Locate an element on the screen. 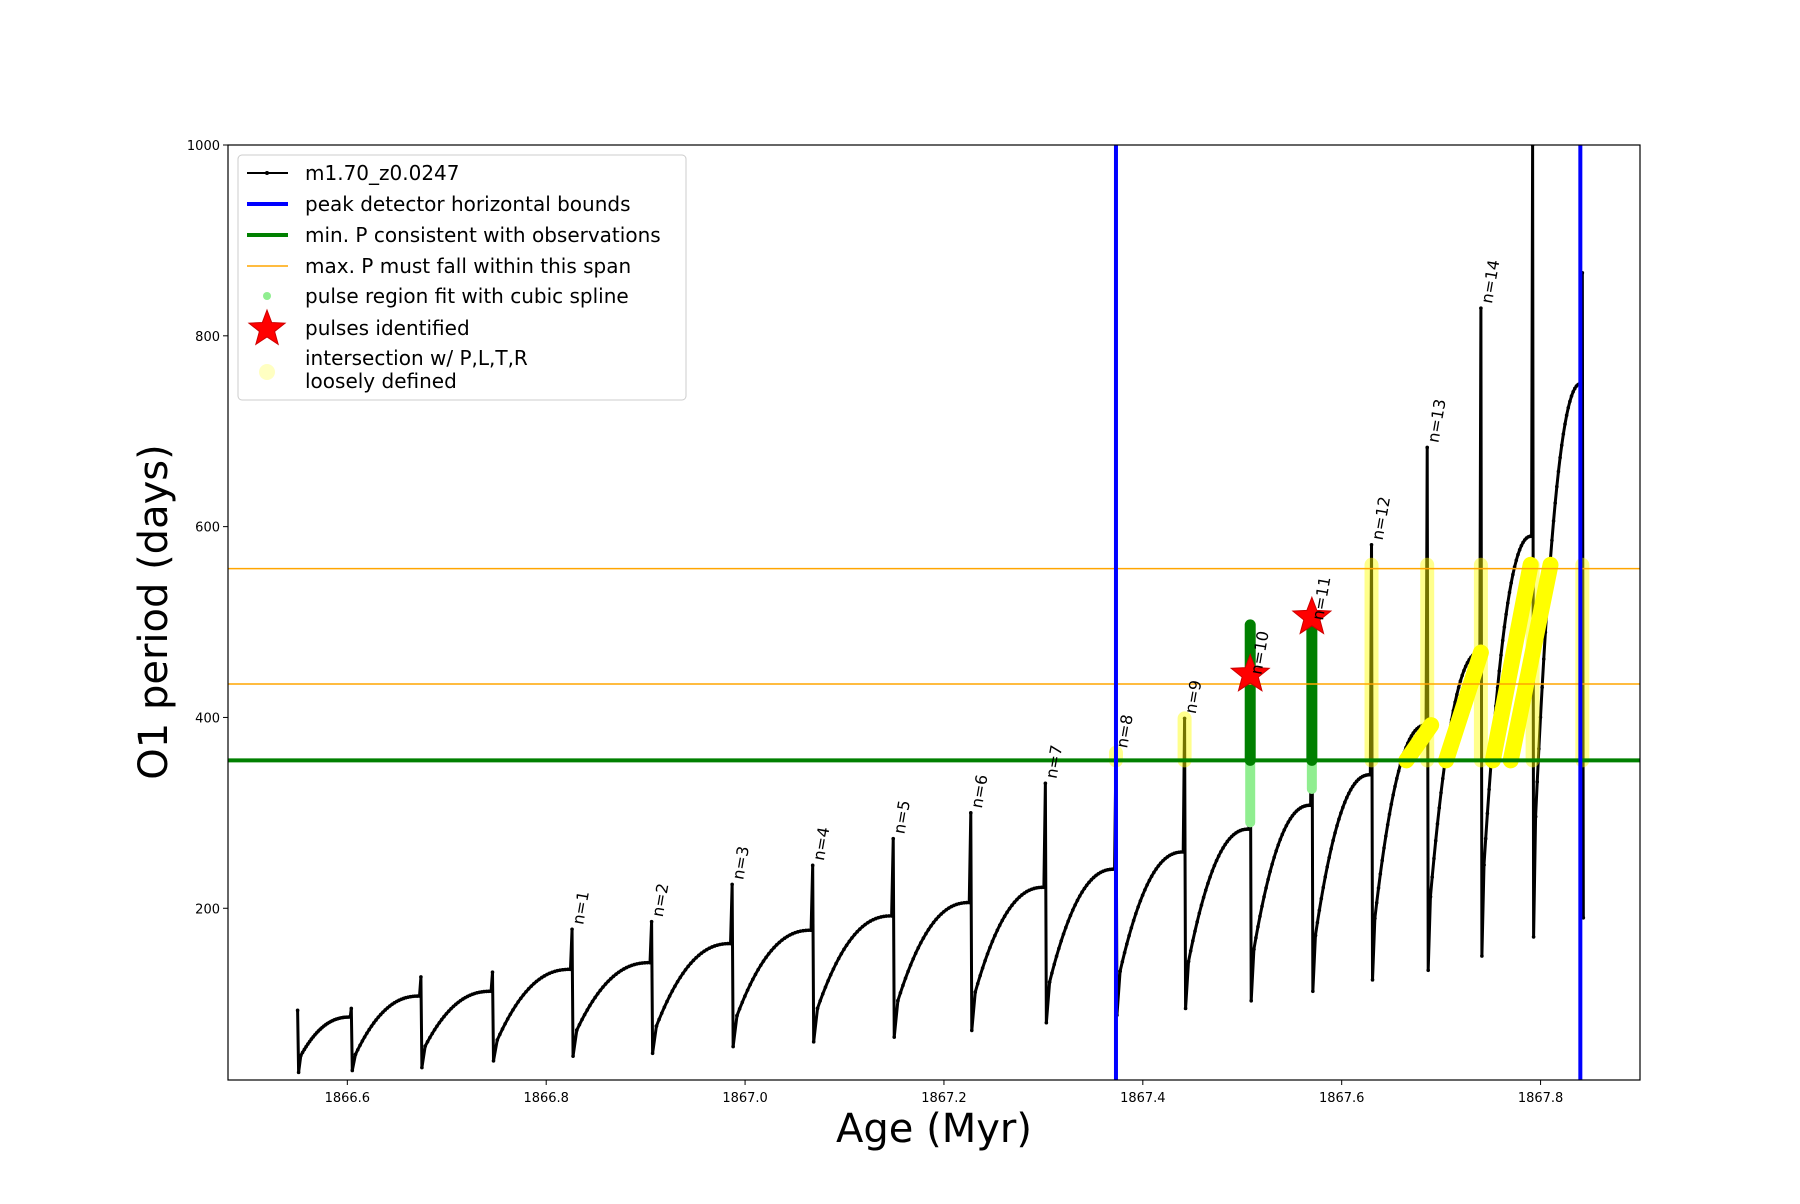 This screenshot has height=1204, width=1800. y-tick-label: 800 is located at coordinates (207, 337).